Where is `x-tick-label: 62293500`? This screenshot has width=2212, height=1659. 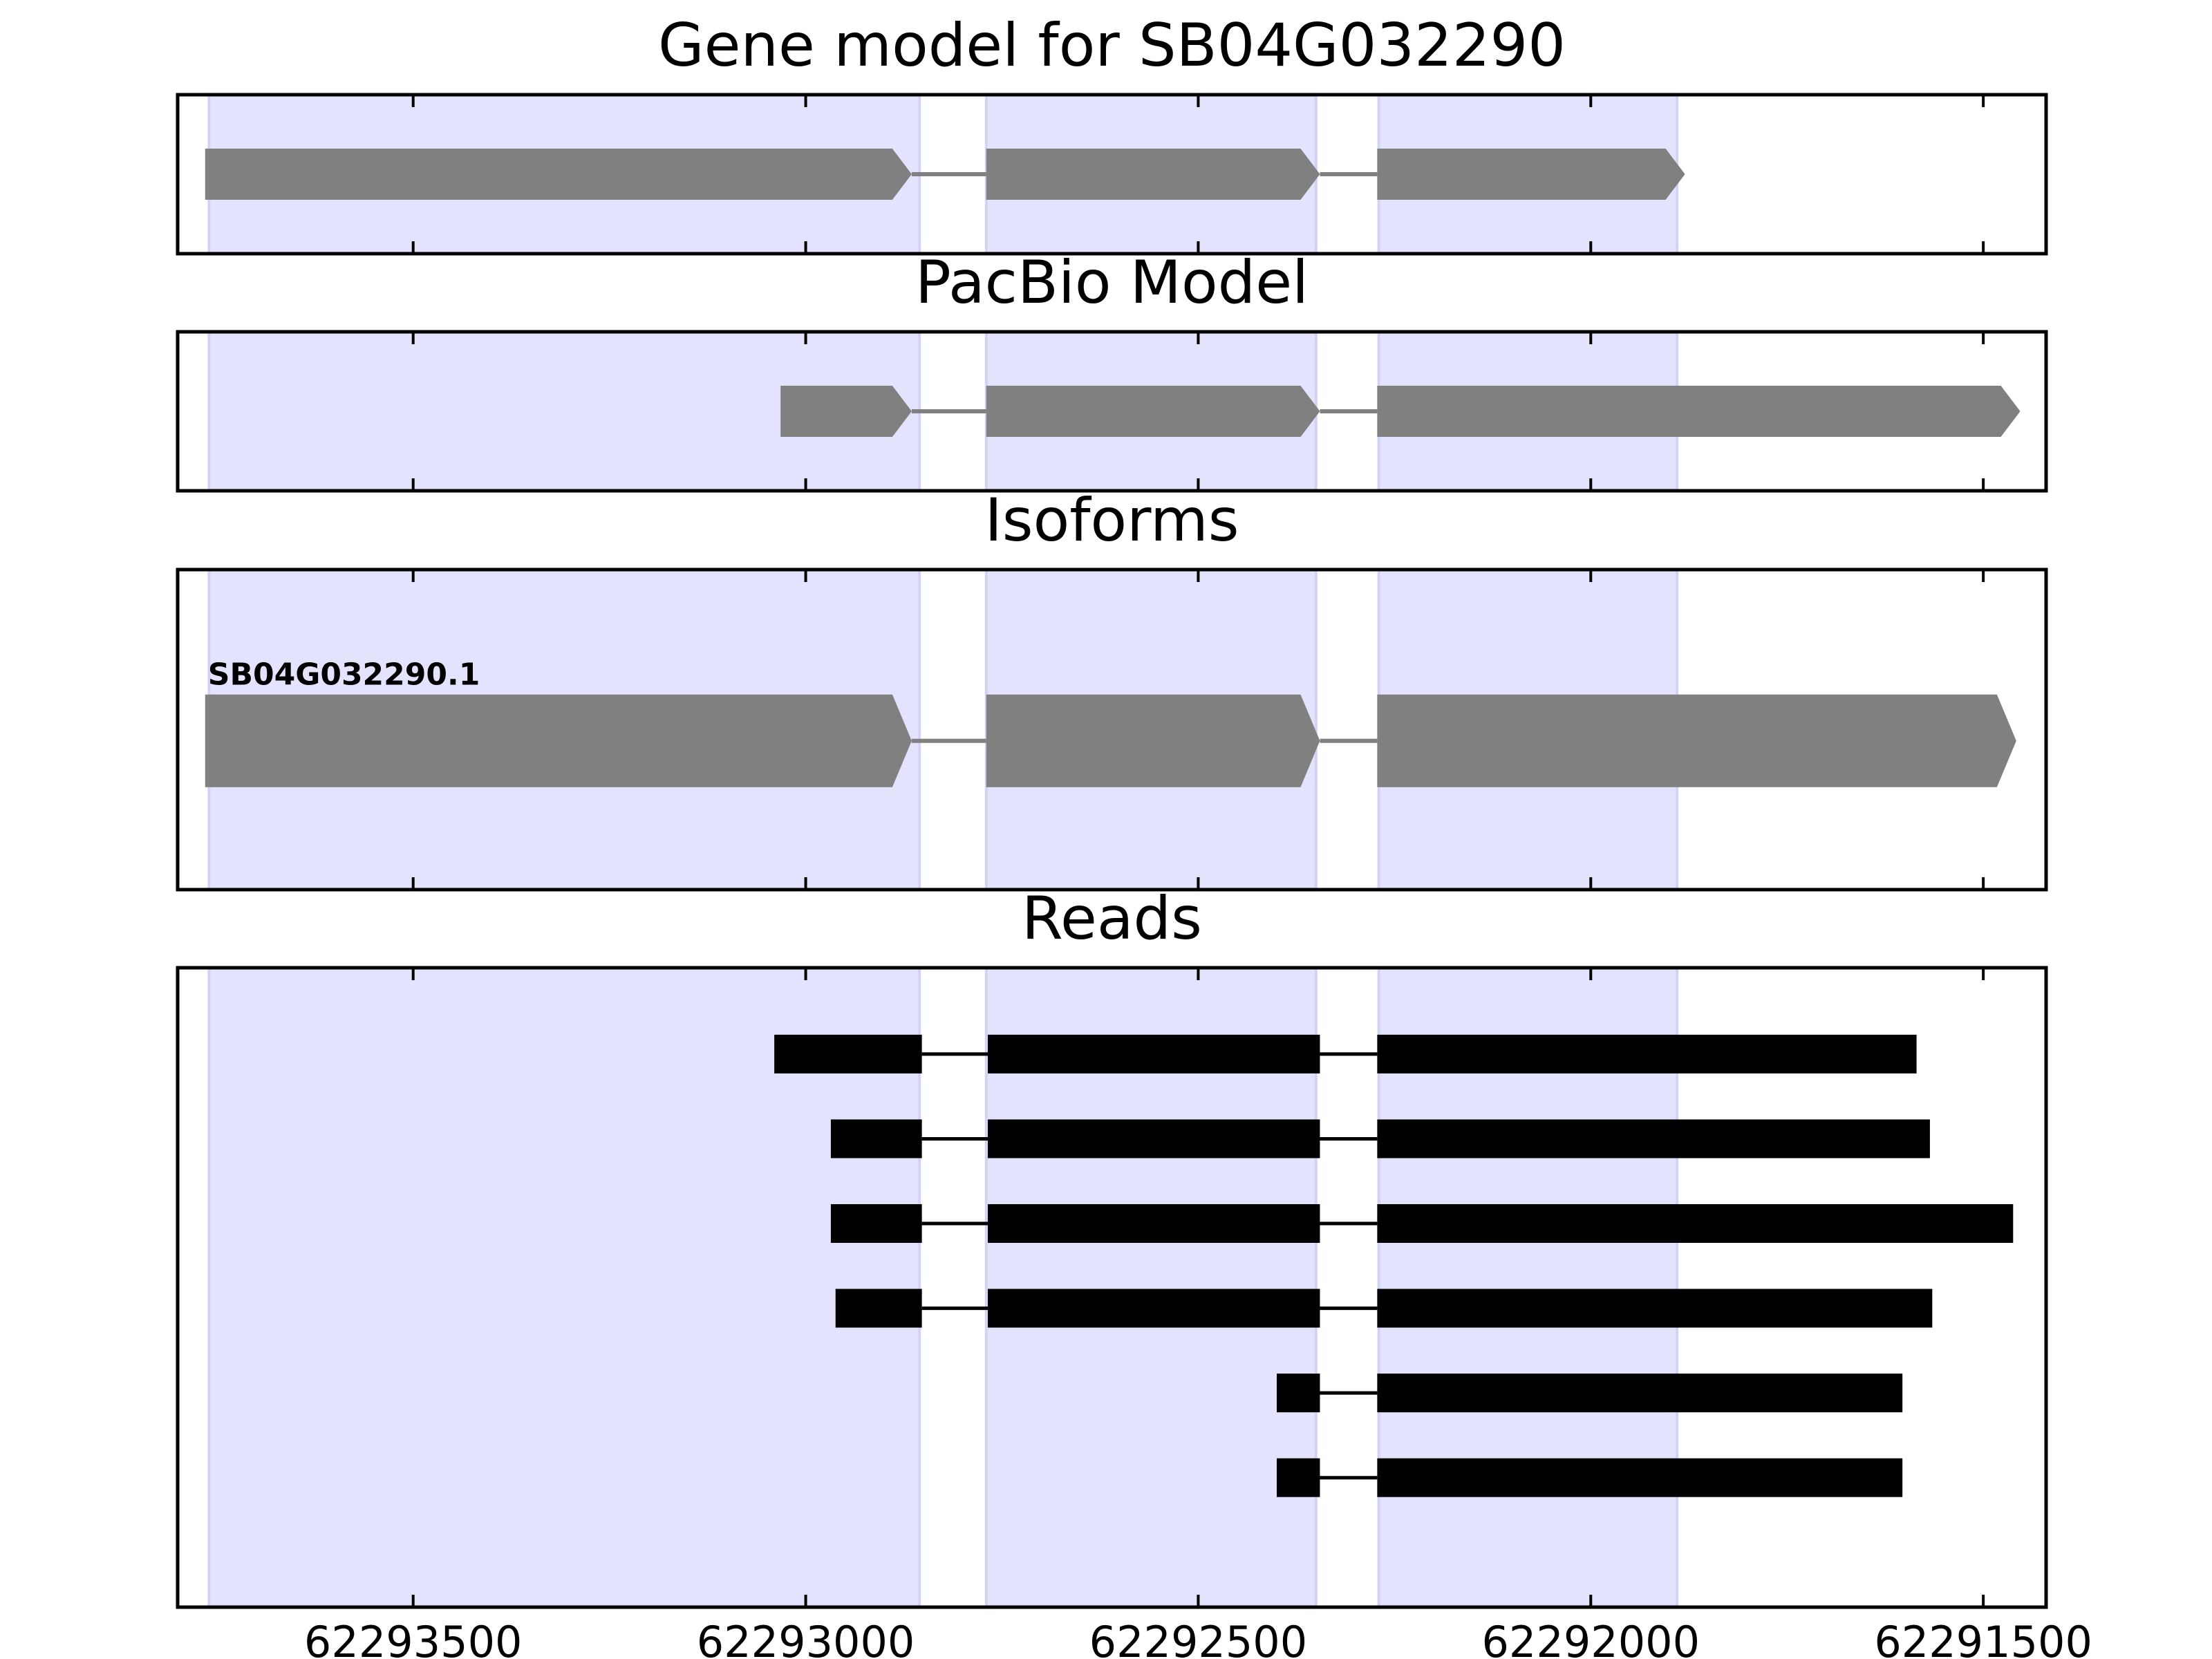
x-tick-label: 62293500 is located at coordinates (413, 1638).